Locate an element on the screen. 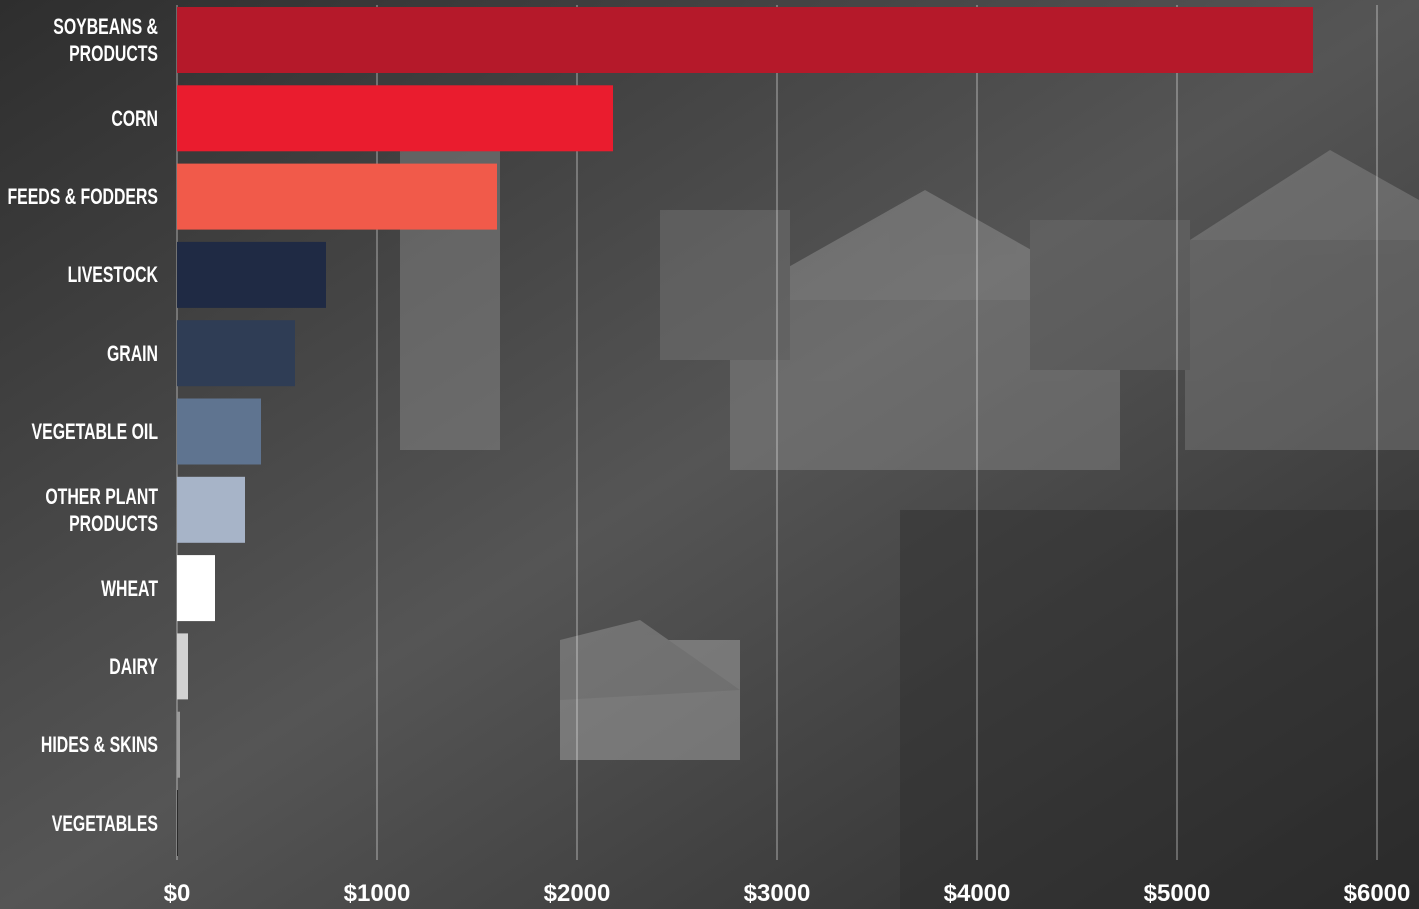 The width and height of the screenshot is (1419, 909). category-label: VEGETABLES is located at coordinates (104, 823).